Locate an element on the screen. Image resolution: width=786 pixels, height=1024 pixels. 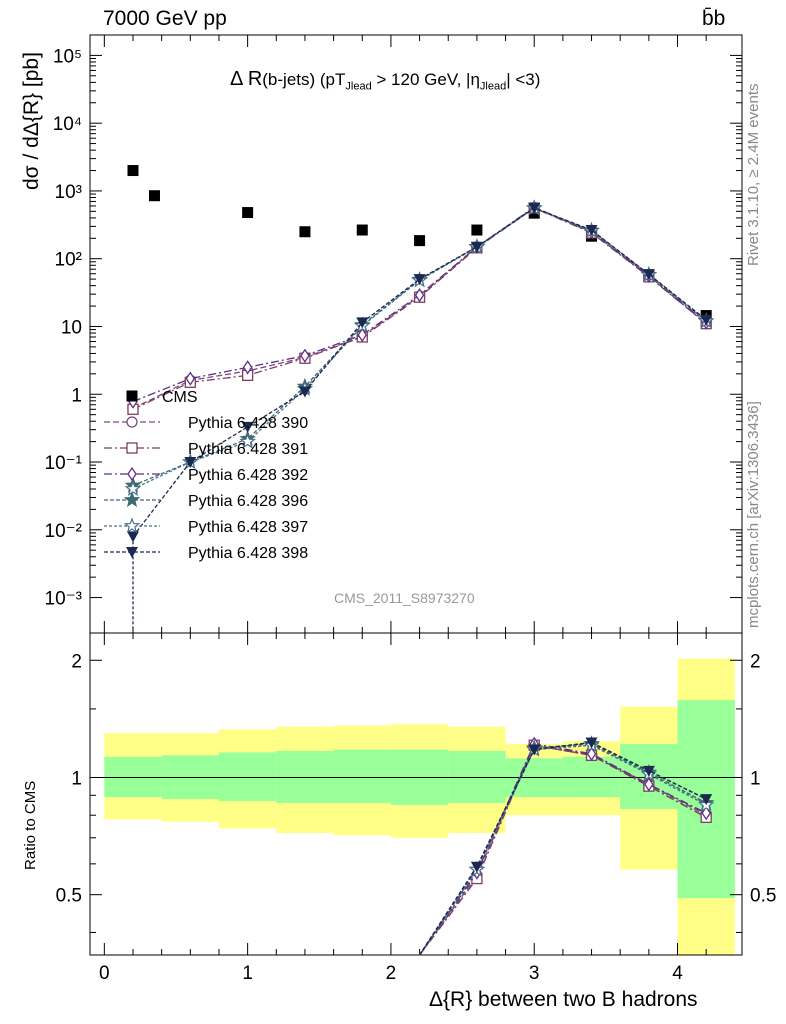
watermark: CMS_2011_S8973270 is located at coordinates (404, 598).